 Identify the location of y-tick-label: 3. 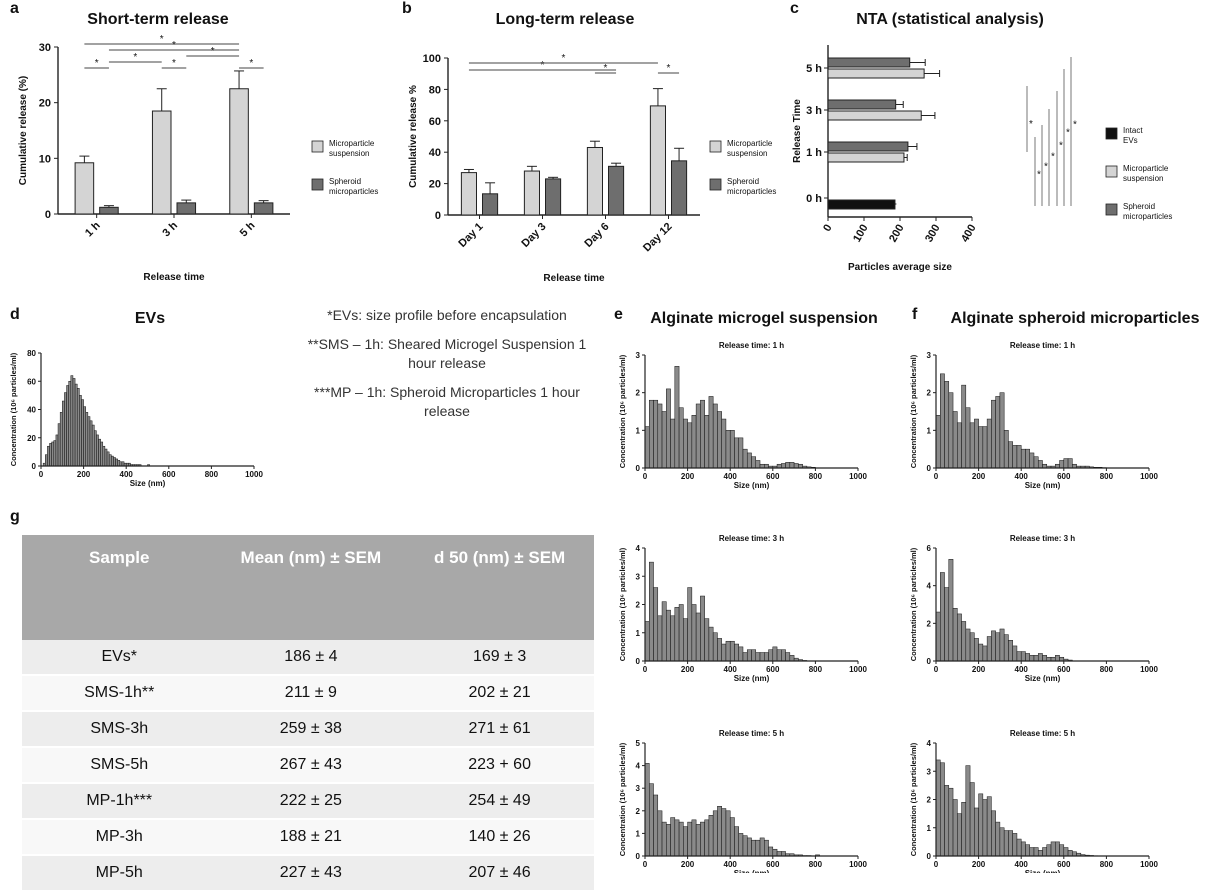
(929, 771).